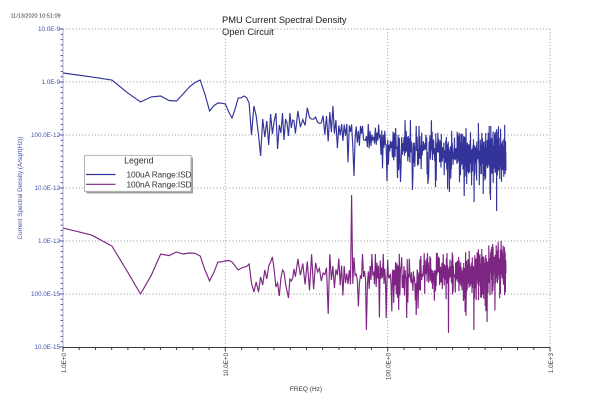 Image resolution: width=601 pixels, height=405 pixels. What do you see at coordinates (50, 82) in the screenshot?
I see `svg-text: 1.0E-9` at bounding box center [50, 82].